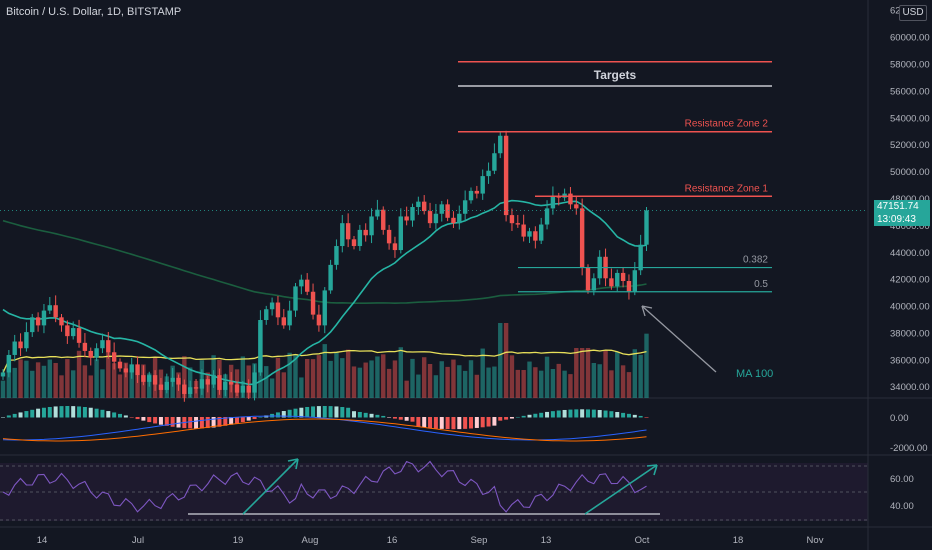 The width and height of the screenshot is (932, 550). What do you see at coordinates (910, 199) in the screenshot?
I see `price-tick-label: 48000.00` at bounding box center [910, 199].